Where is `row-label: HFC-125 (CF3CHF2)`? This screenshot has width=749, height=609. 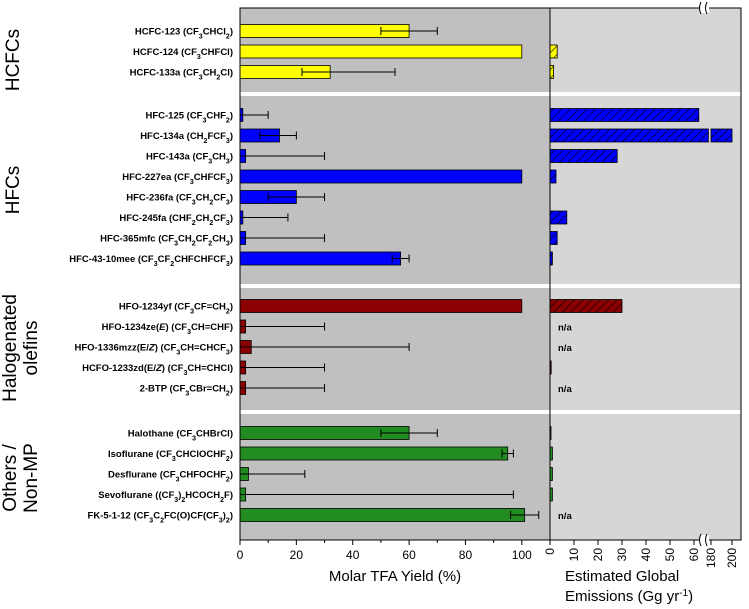 row-label: HFC-125 (CF3CHF2) is located at coordinates (189, 118).